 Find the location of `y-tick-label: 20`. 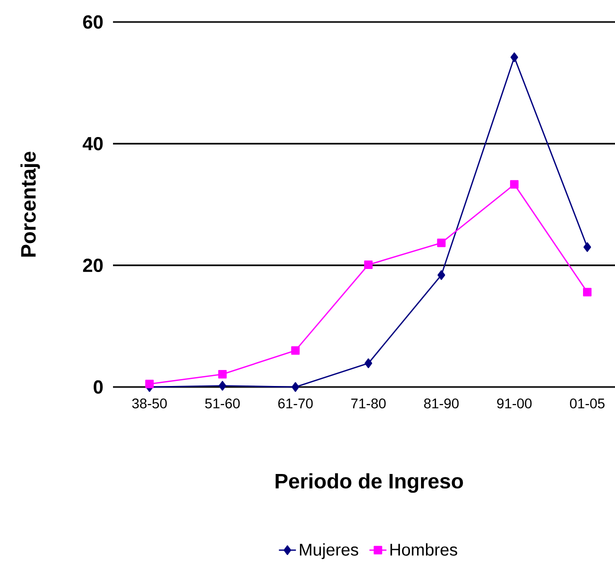

y-tick-label: 20 is located at coordinates (93, 265).